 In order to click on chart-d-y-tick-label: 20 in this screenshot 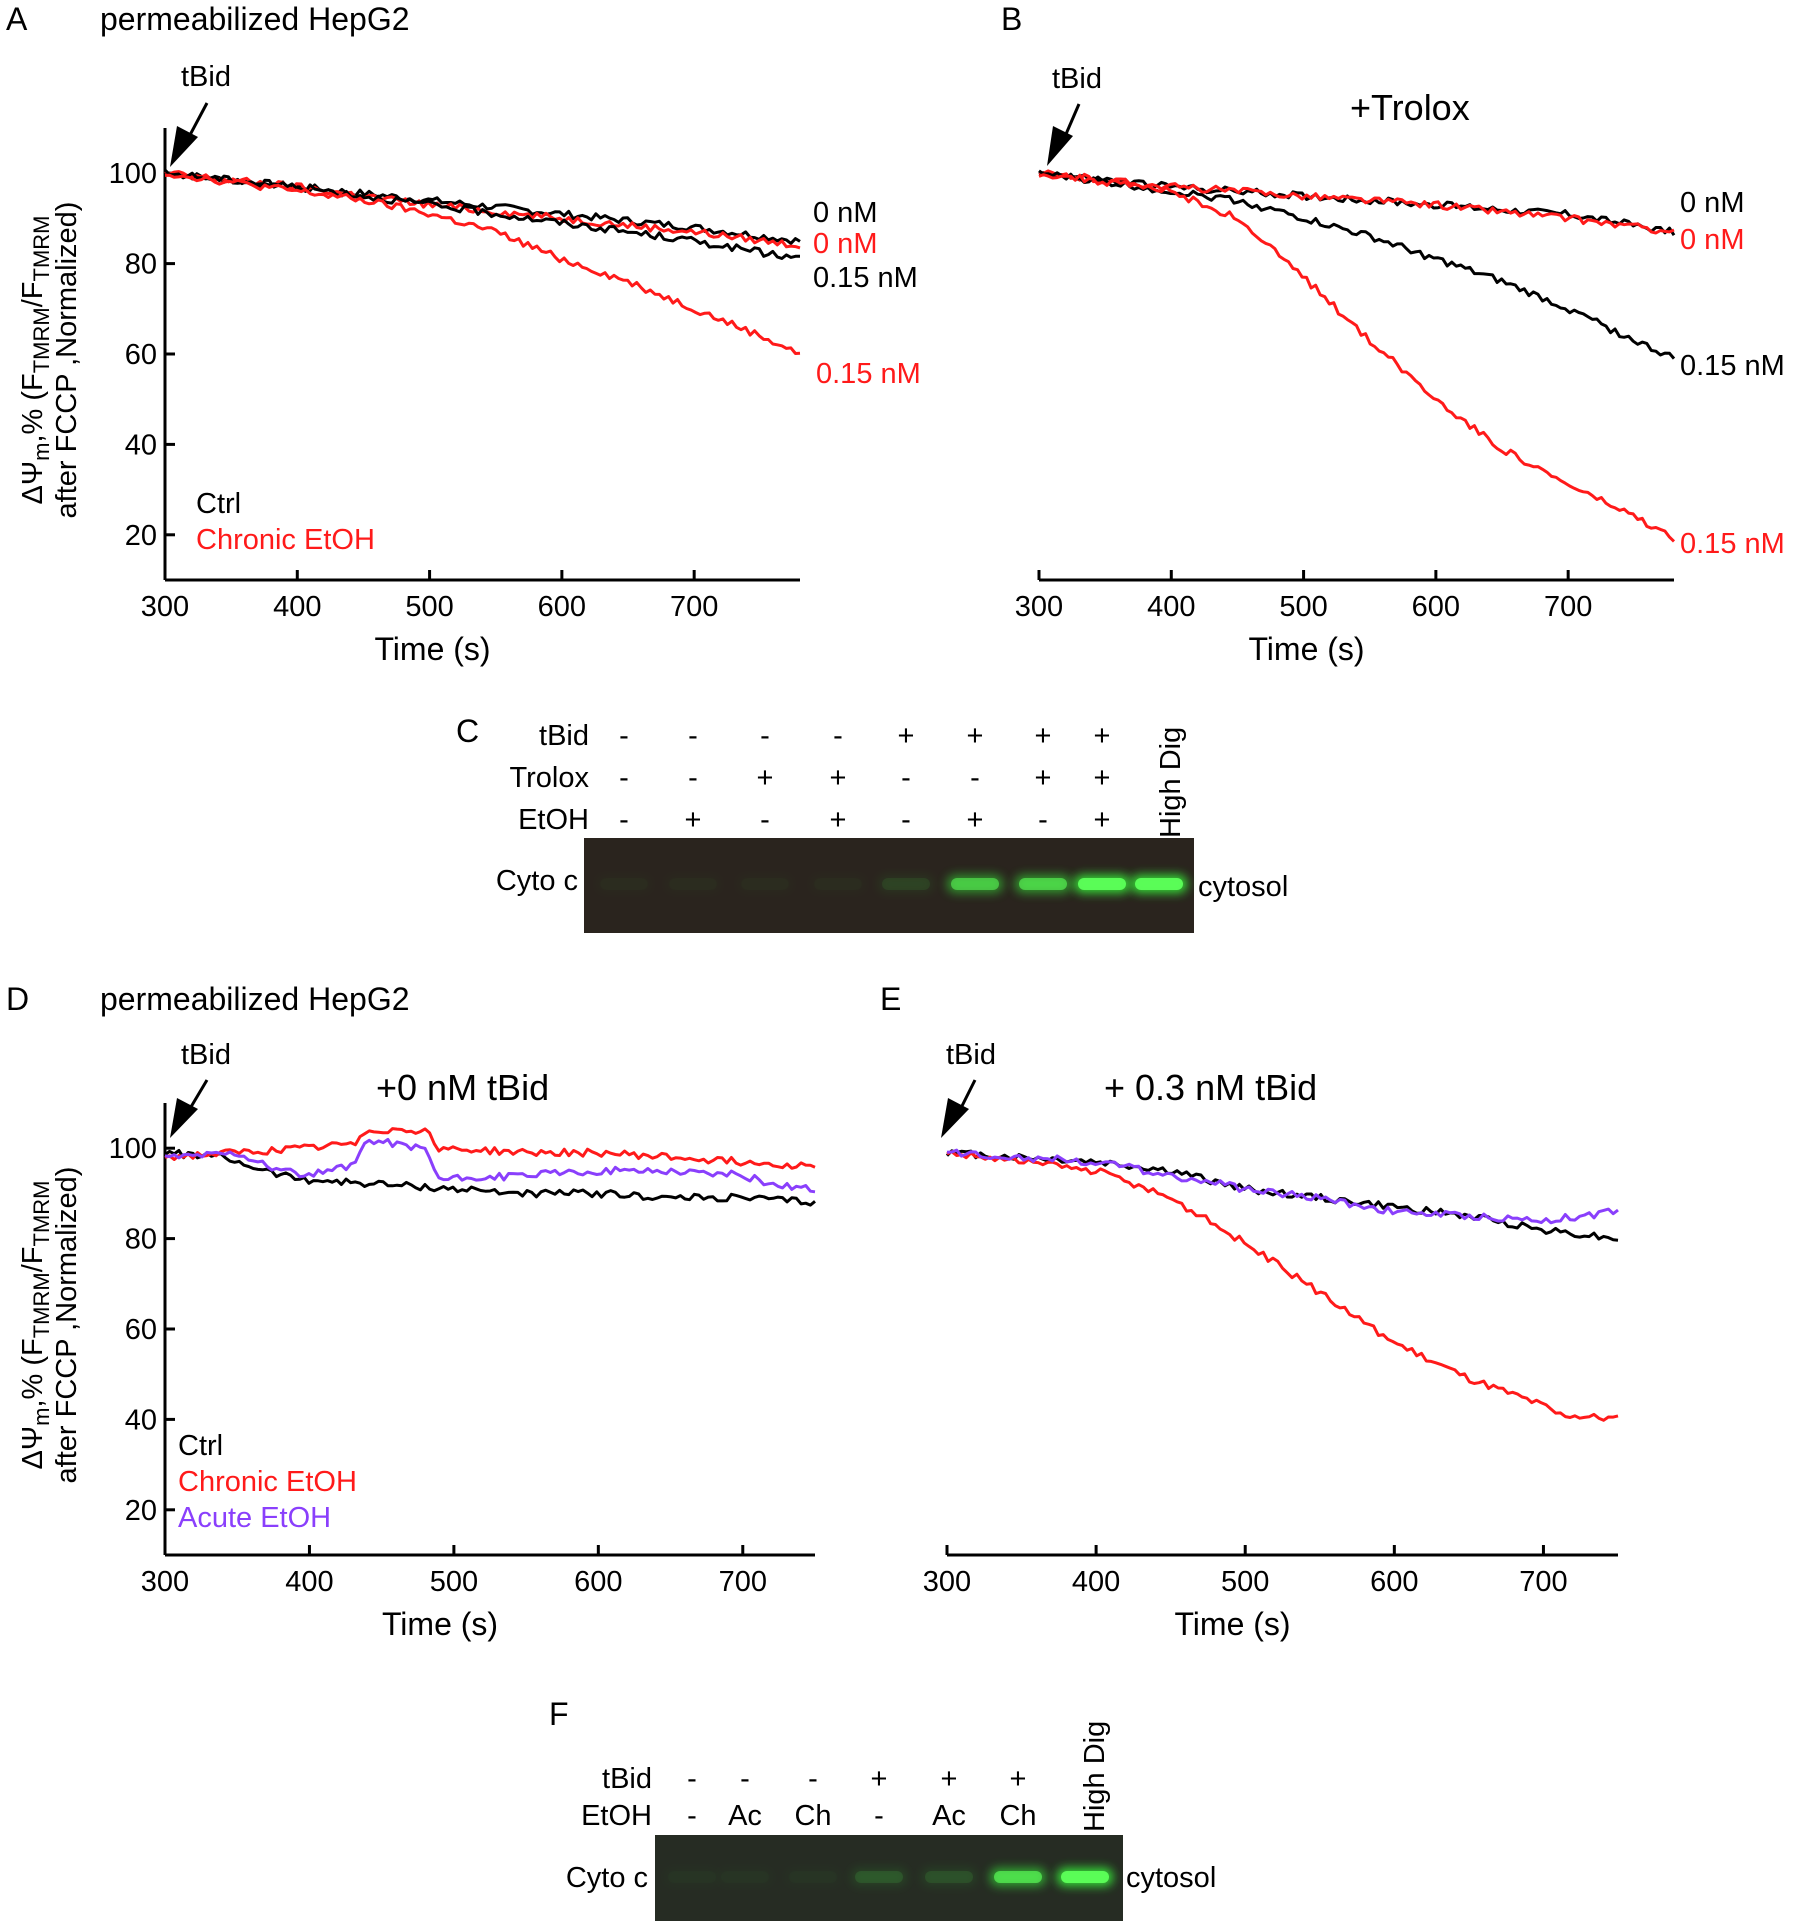, I will do `click(141, 1511)`.